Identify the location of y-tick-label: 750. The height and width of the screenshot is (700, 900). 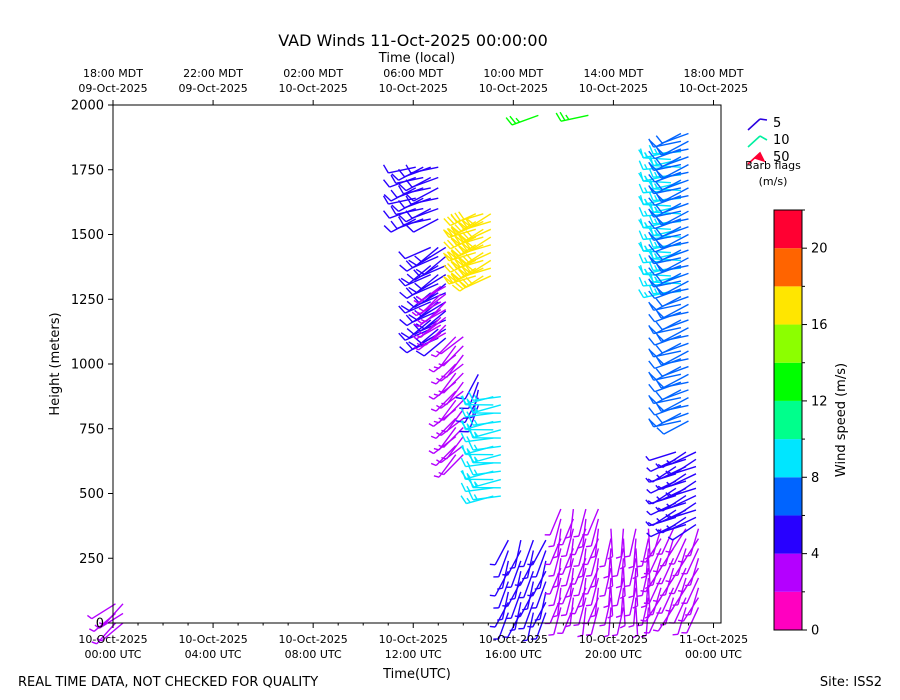
(91, 429).